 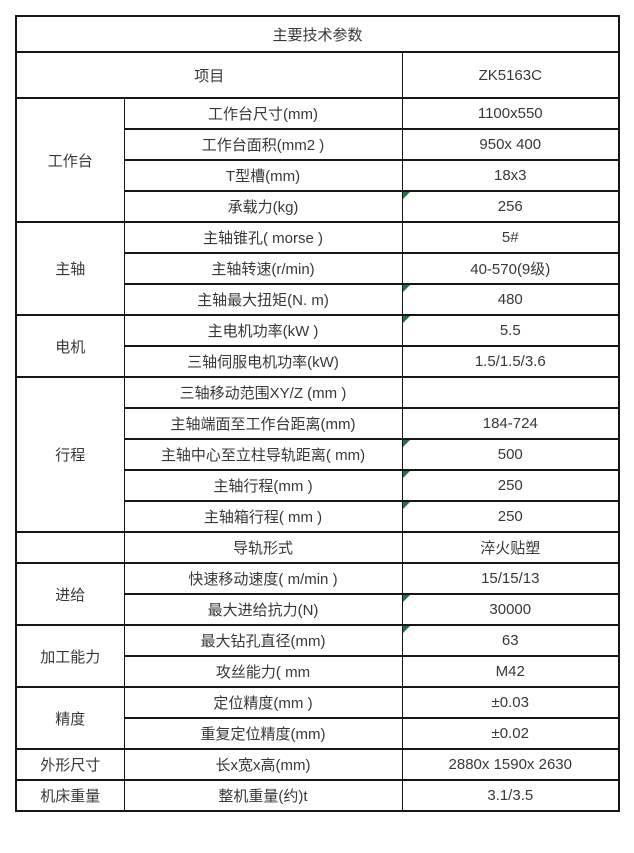 I want to click on spec-value-cell: 18x3, so click(x=510, y=175).